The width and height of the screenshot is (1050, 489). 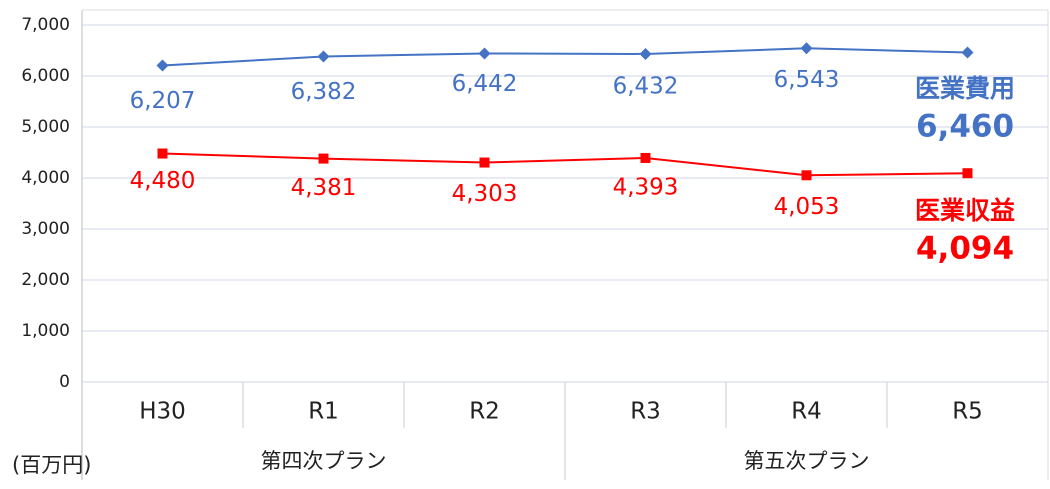 I want to click on data-label: 6,460, so click(x=965, y=127).